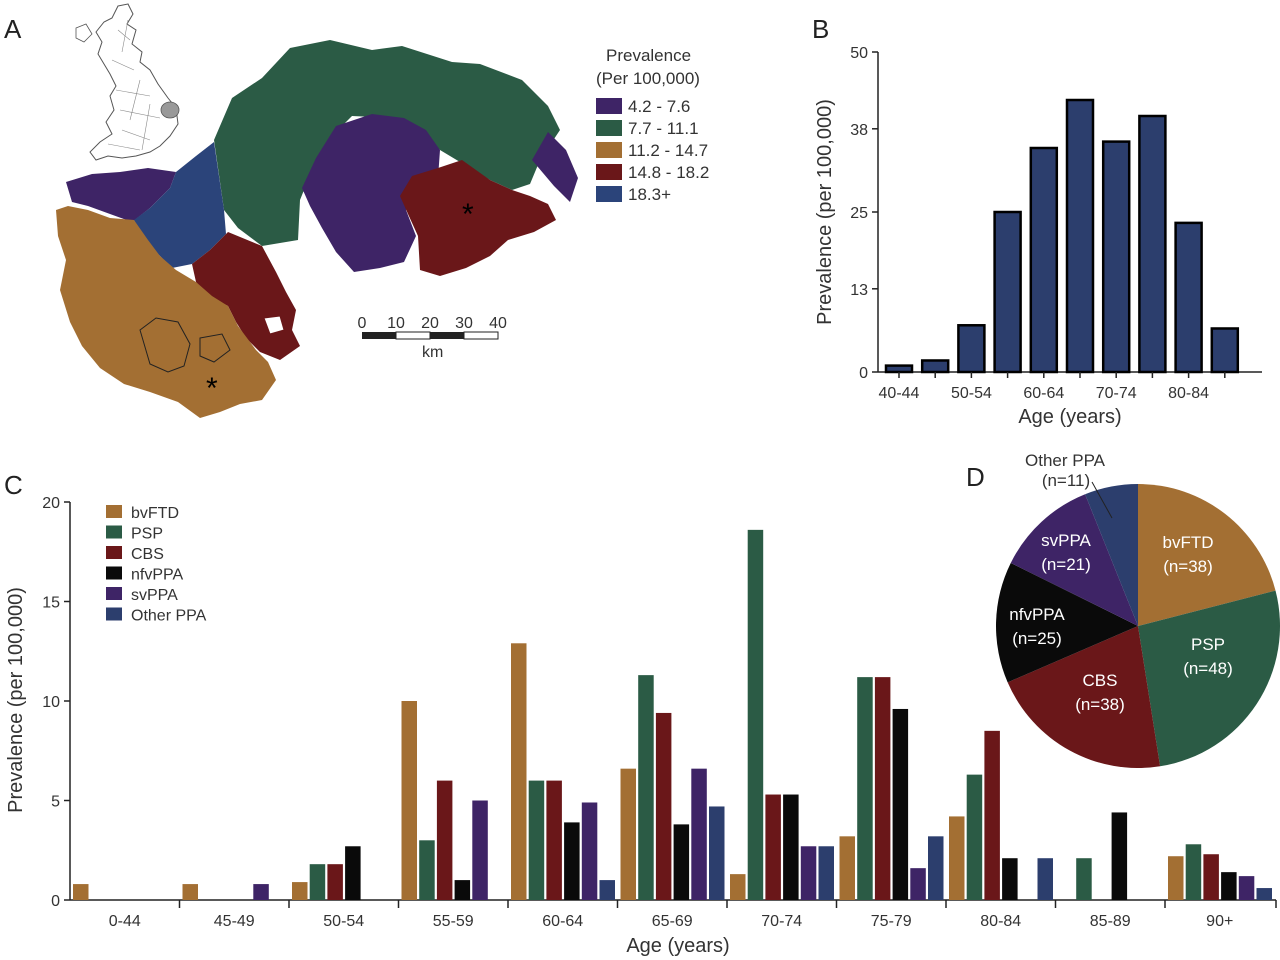 The image size is (1280, 960). What do you see at coordinates (555, 167) in the screenshot?
I see `map-region-purple-east` at bounding box center [555, 167].